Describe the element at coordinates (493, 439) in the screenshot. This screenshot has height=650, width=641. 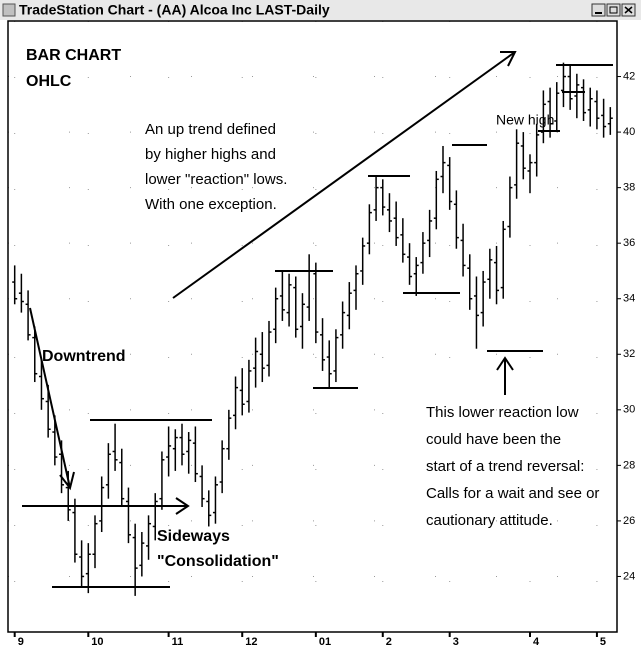
I see `annotation-line: could have been the` at that location.